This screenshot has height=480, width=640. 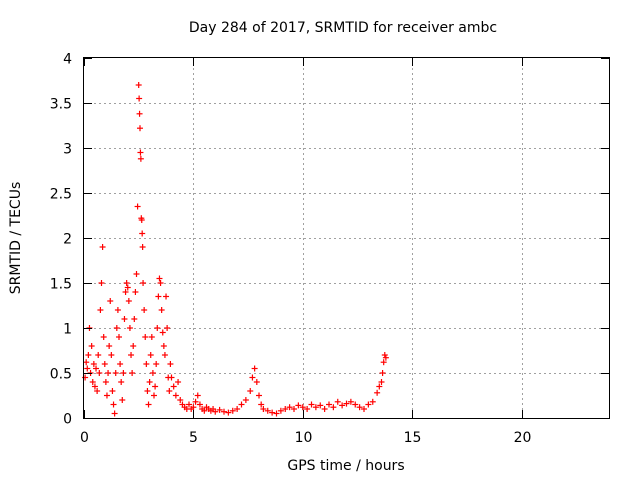 What do you see at coordinates (16, 238) in the screenshot?
I see `y-axis-label: SRMTID / TECUs` at bounding box center [16, 238].